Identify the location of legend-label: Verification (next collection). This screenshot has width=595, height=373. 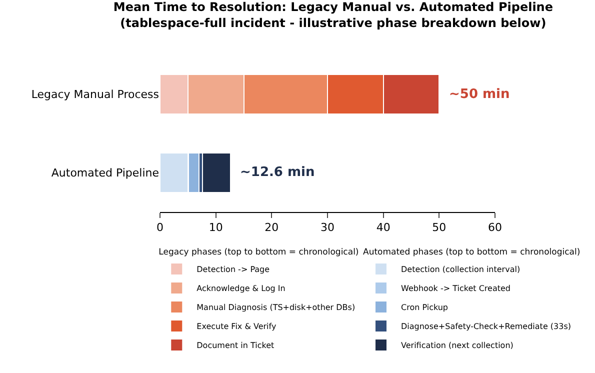
(457, 345).